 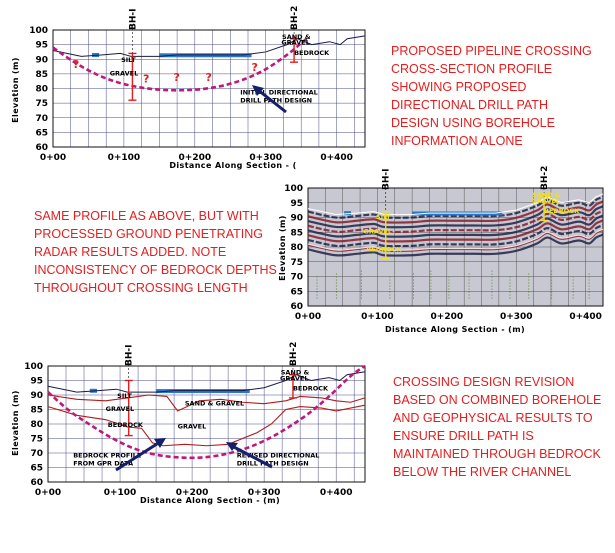 I want to click on caption-line: PROPOSED PIPELINE CROSSING, so click(x=491, y=51).